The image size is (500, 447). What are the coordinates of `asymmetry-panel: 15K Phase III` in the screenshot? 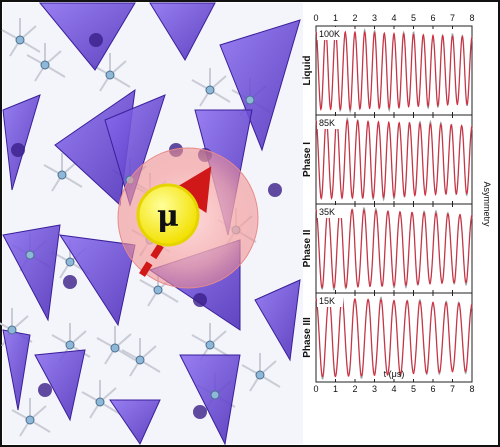 It's located at (387, 337).